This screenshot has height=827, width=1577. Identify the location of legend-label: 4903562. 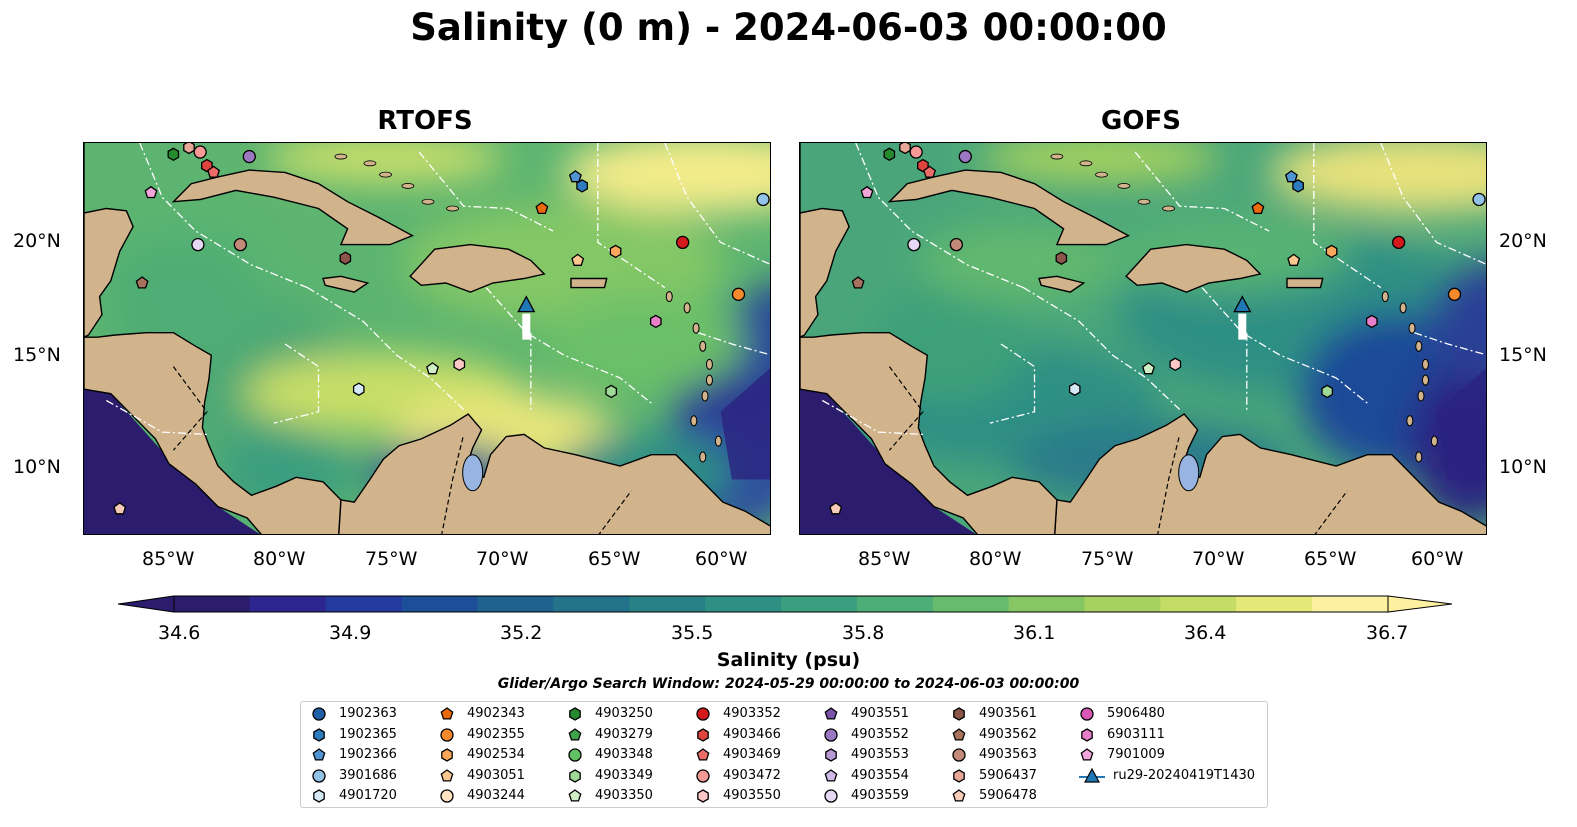
(1008, 734).